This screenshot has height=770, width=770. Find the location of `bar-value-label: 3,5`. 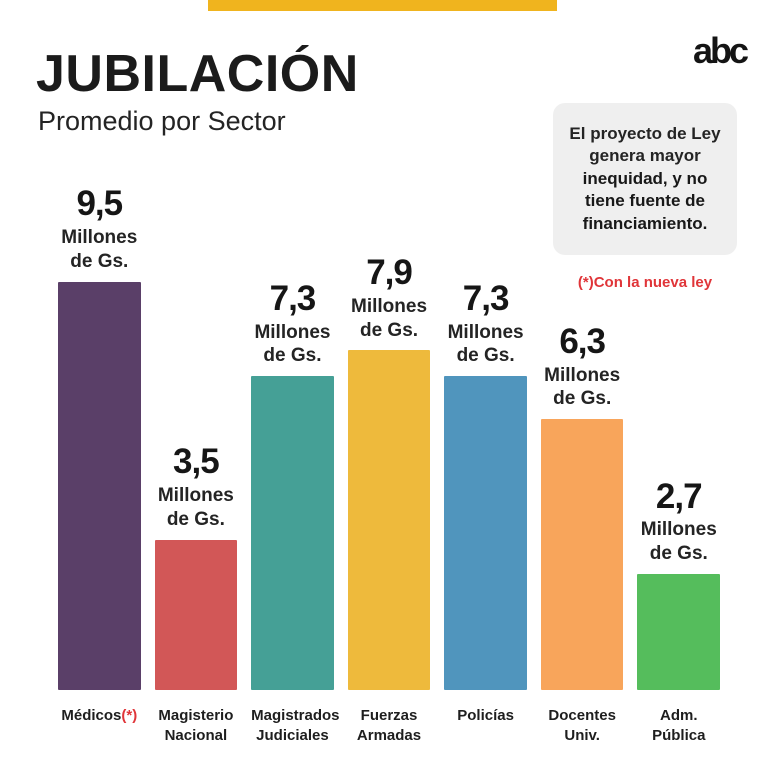

bar-value-label: 3,5 is located at coordinates (196, 462).